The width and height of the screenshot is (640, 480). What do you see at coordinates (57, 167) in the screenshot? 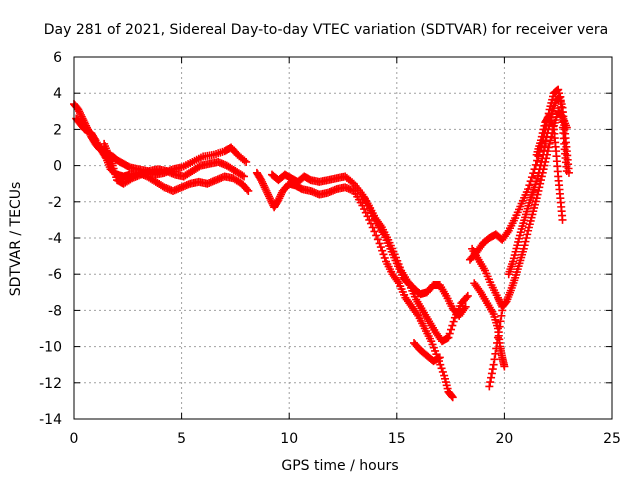
I see `y-tick-label: 0` at bounding box center [57, 167].